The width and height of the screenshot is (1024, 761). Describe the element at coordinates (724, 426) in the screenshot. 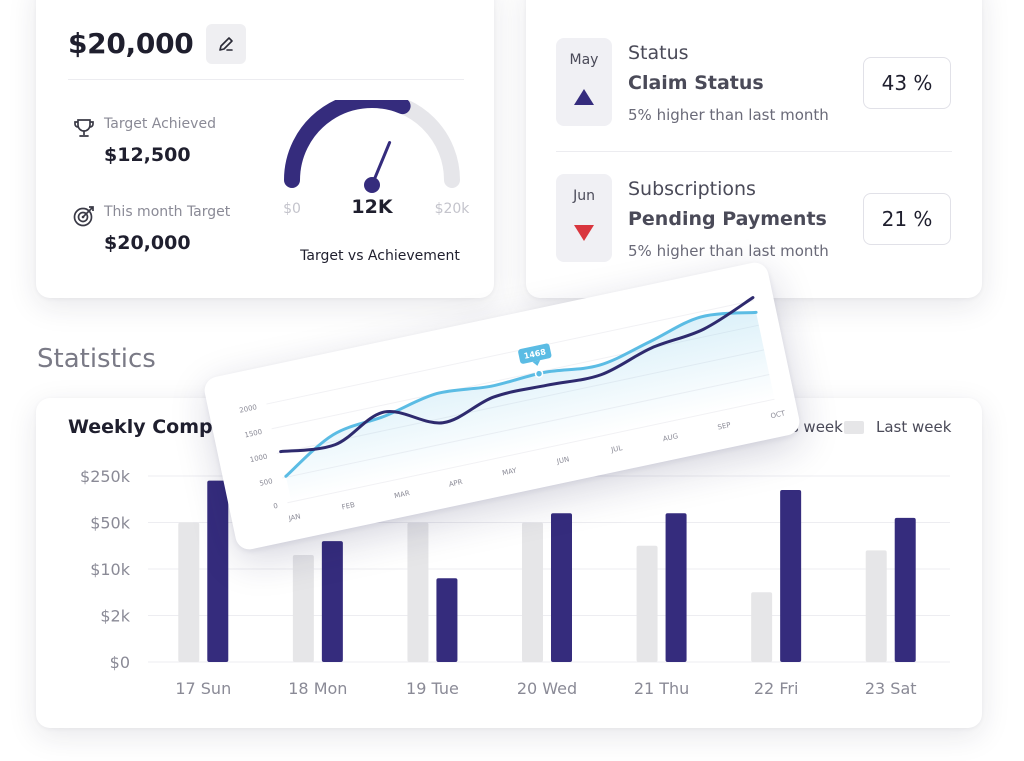

I see `line-x-tick: SEP` at that location.